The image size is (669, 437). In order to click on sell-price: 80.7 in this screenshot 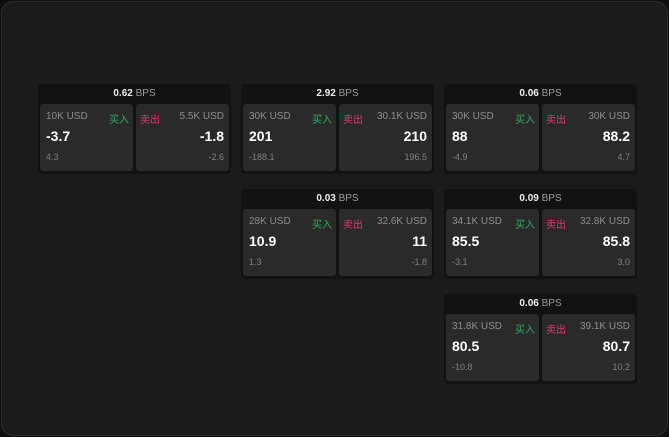, I will do `click(616, 346)`.